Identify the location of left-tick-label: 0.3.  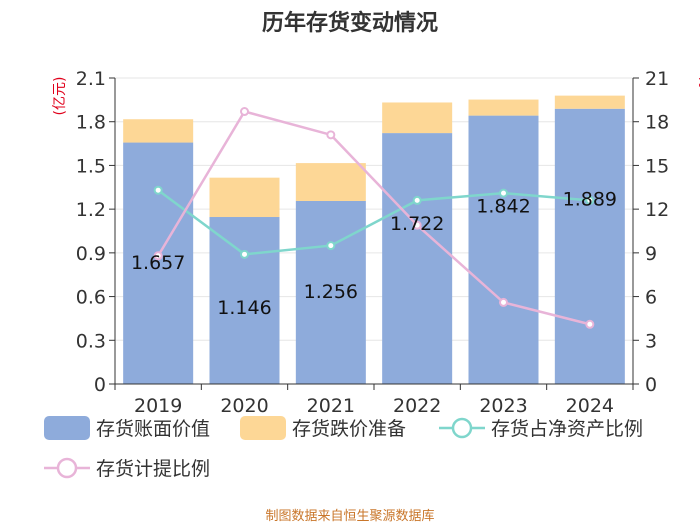
(91, 341).